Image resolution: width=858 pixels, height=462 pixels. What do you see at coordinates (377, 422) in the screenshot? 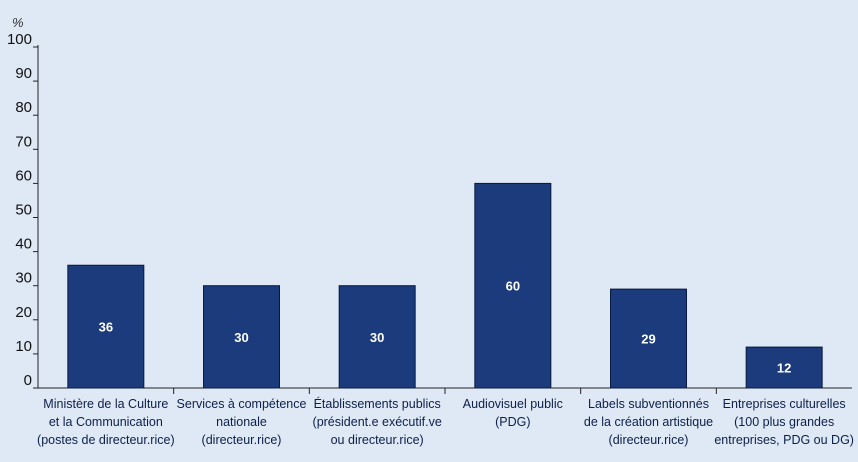
I see `x-tick-label: (président.e exécutif.ve` at bounding box center [377, 422].